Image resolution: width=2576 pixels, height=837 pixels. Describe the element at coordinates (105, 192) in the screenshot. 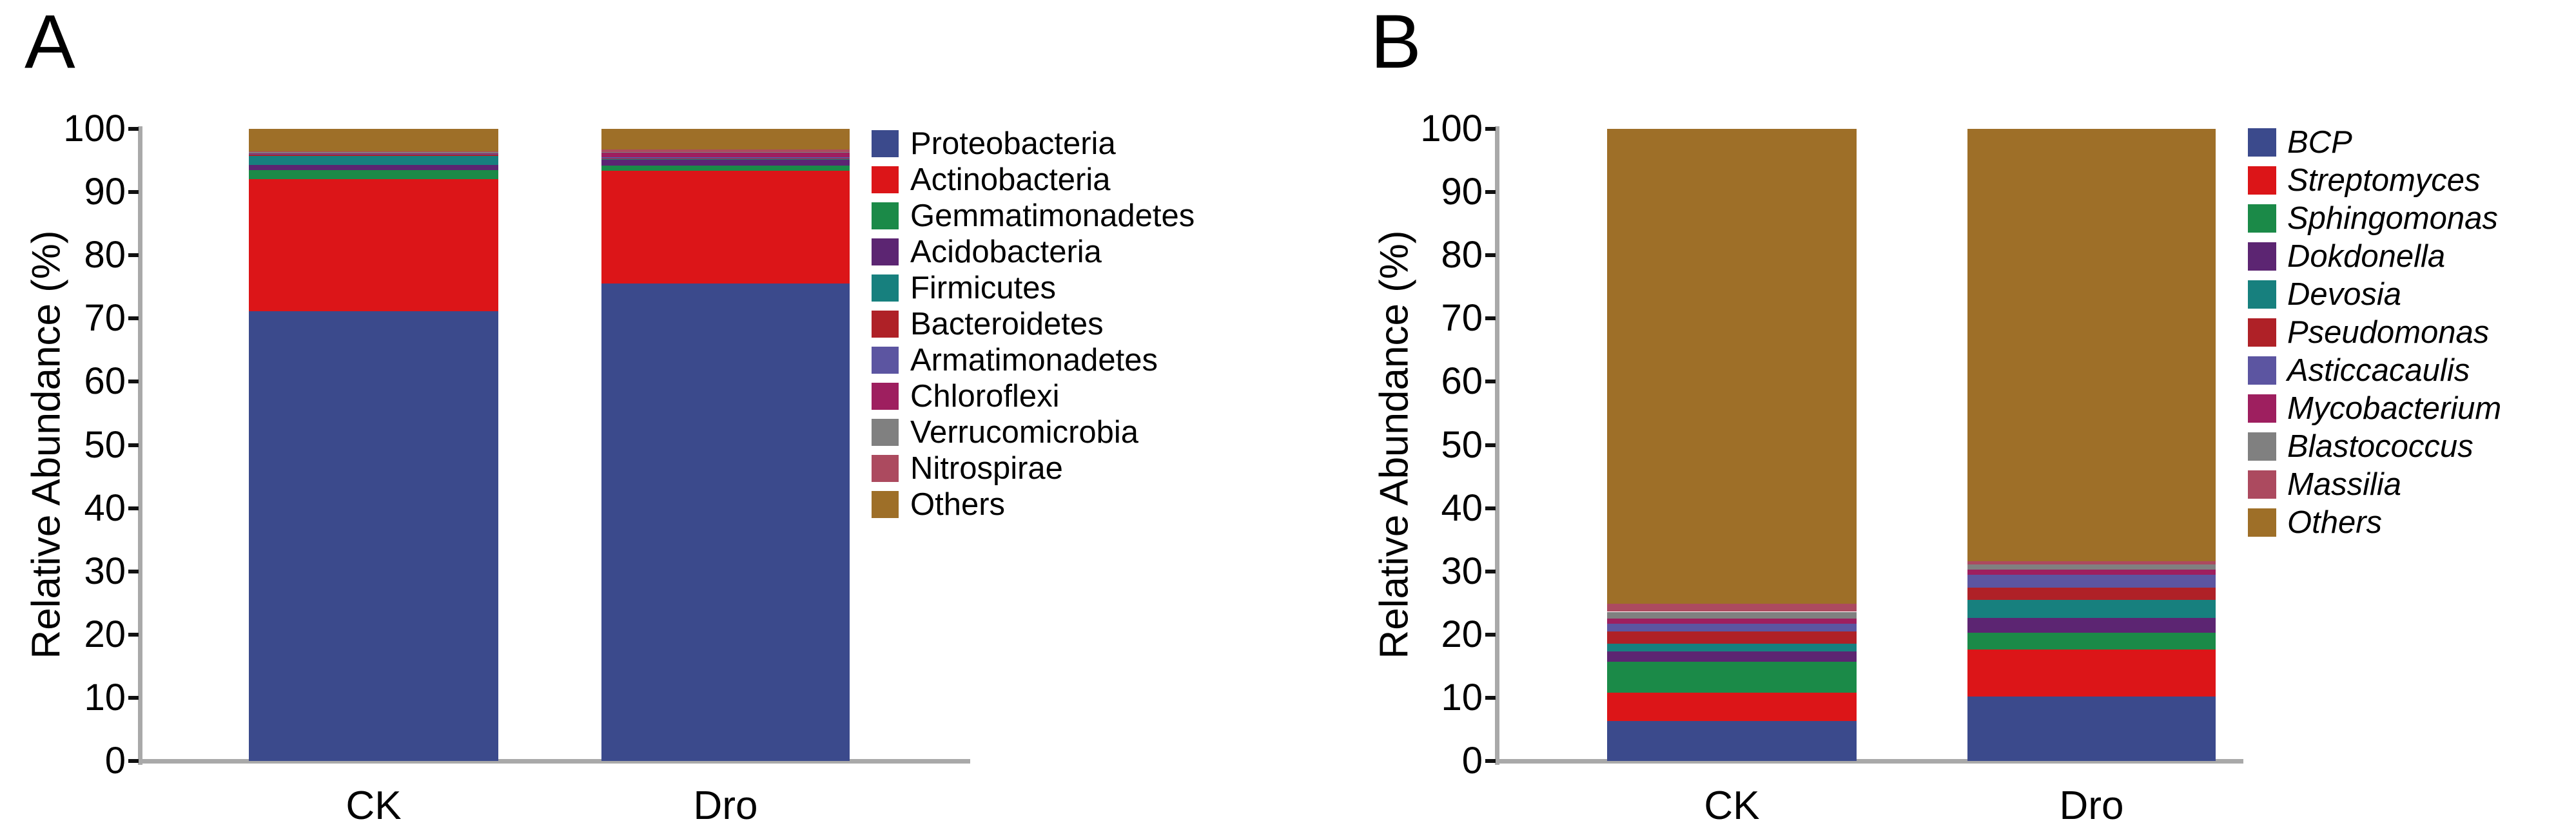

I see `y-tick-label: 90` at that location.